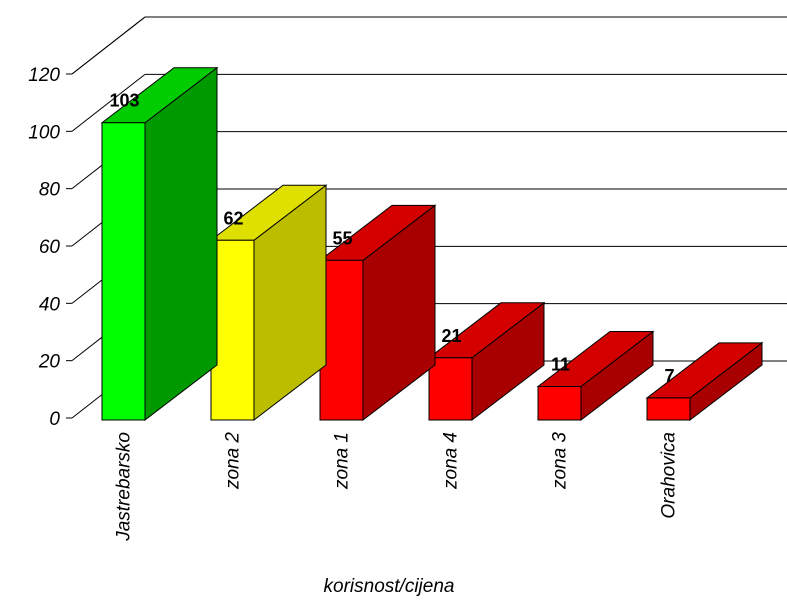  What do you see at coordinates (44, 132) in the screenshot?
I see `y-tick-label: 100` at bounding box center [44, 132].